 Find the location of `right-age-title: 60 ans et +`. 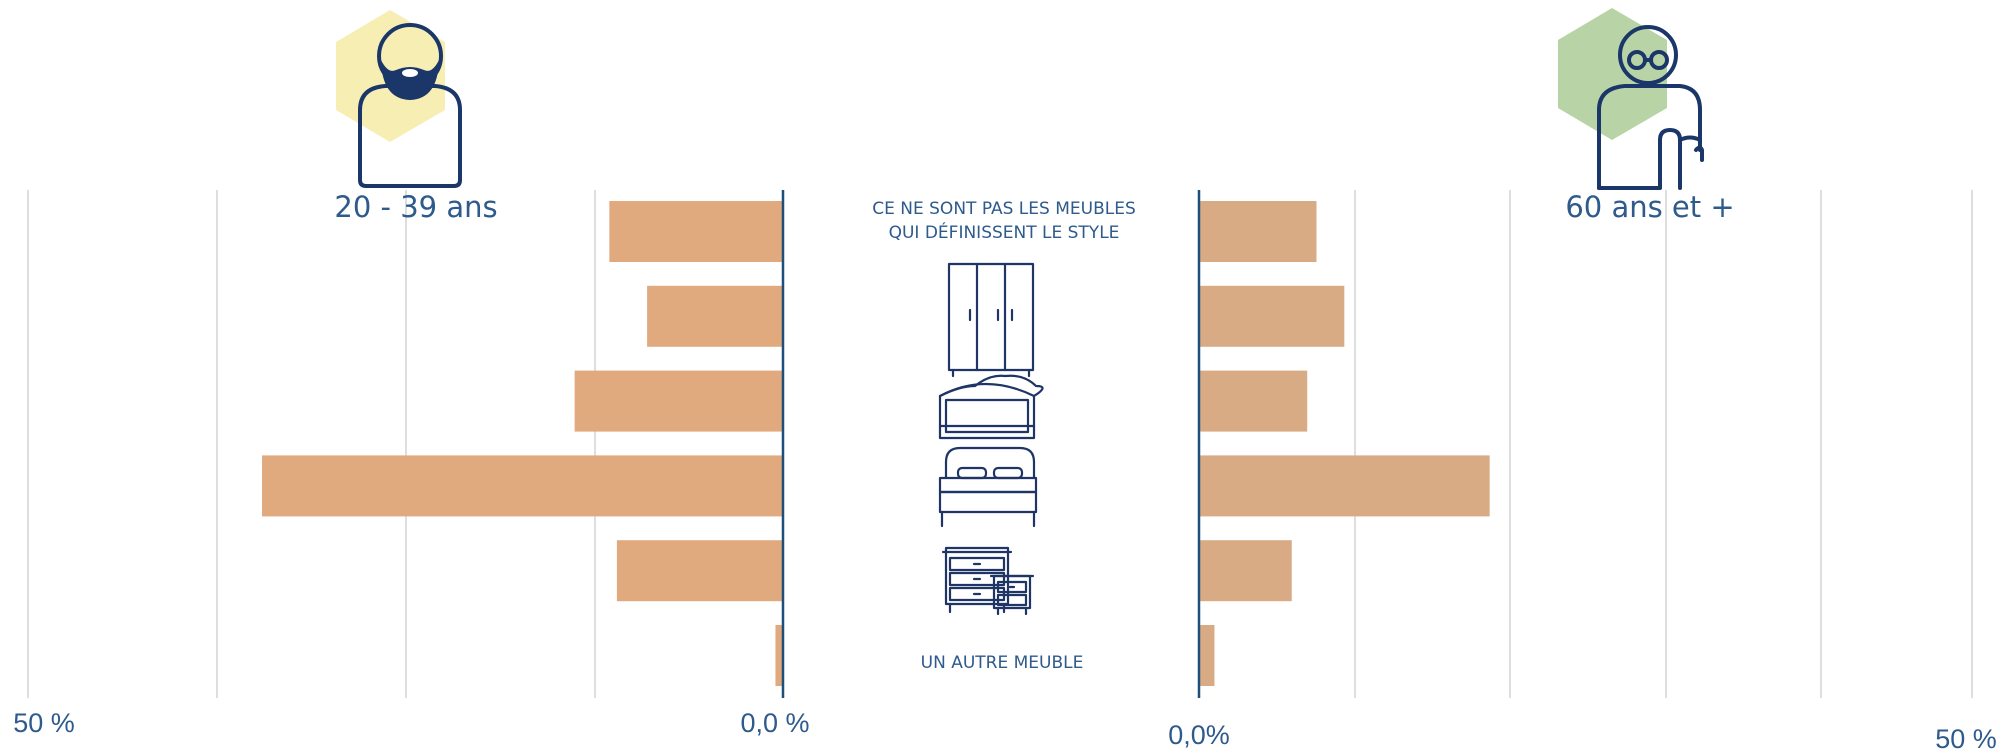

right-age-title: 60 ans et + is located at coordinates (1649, 207).